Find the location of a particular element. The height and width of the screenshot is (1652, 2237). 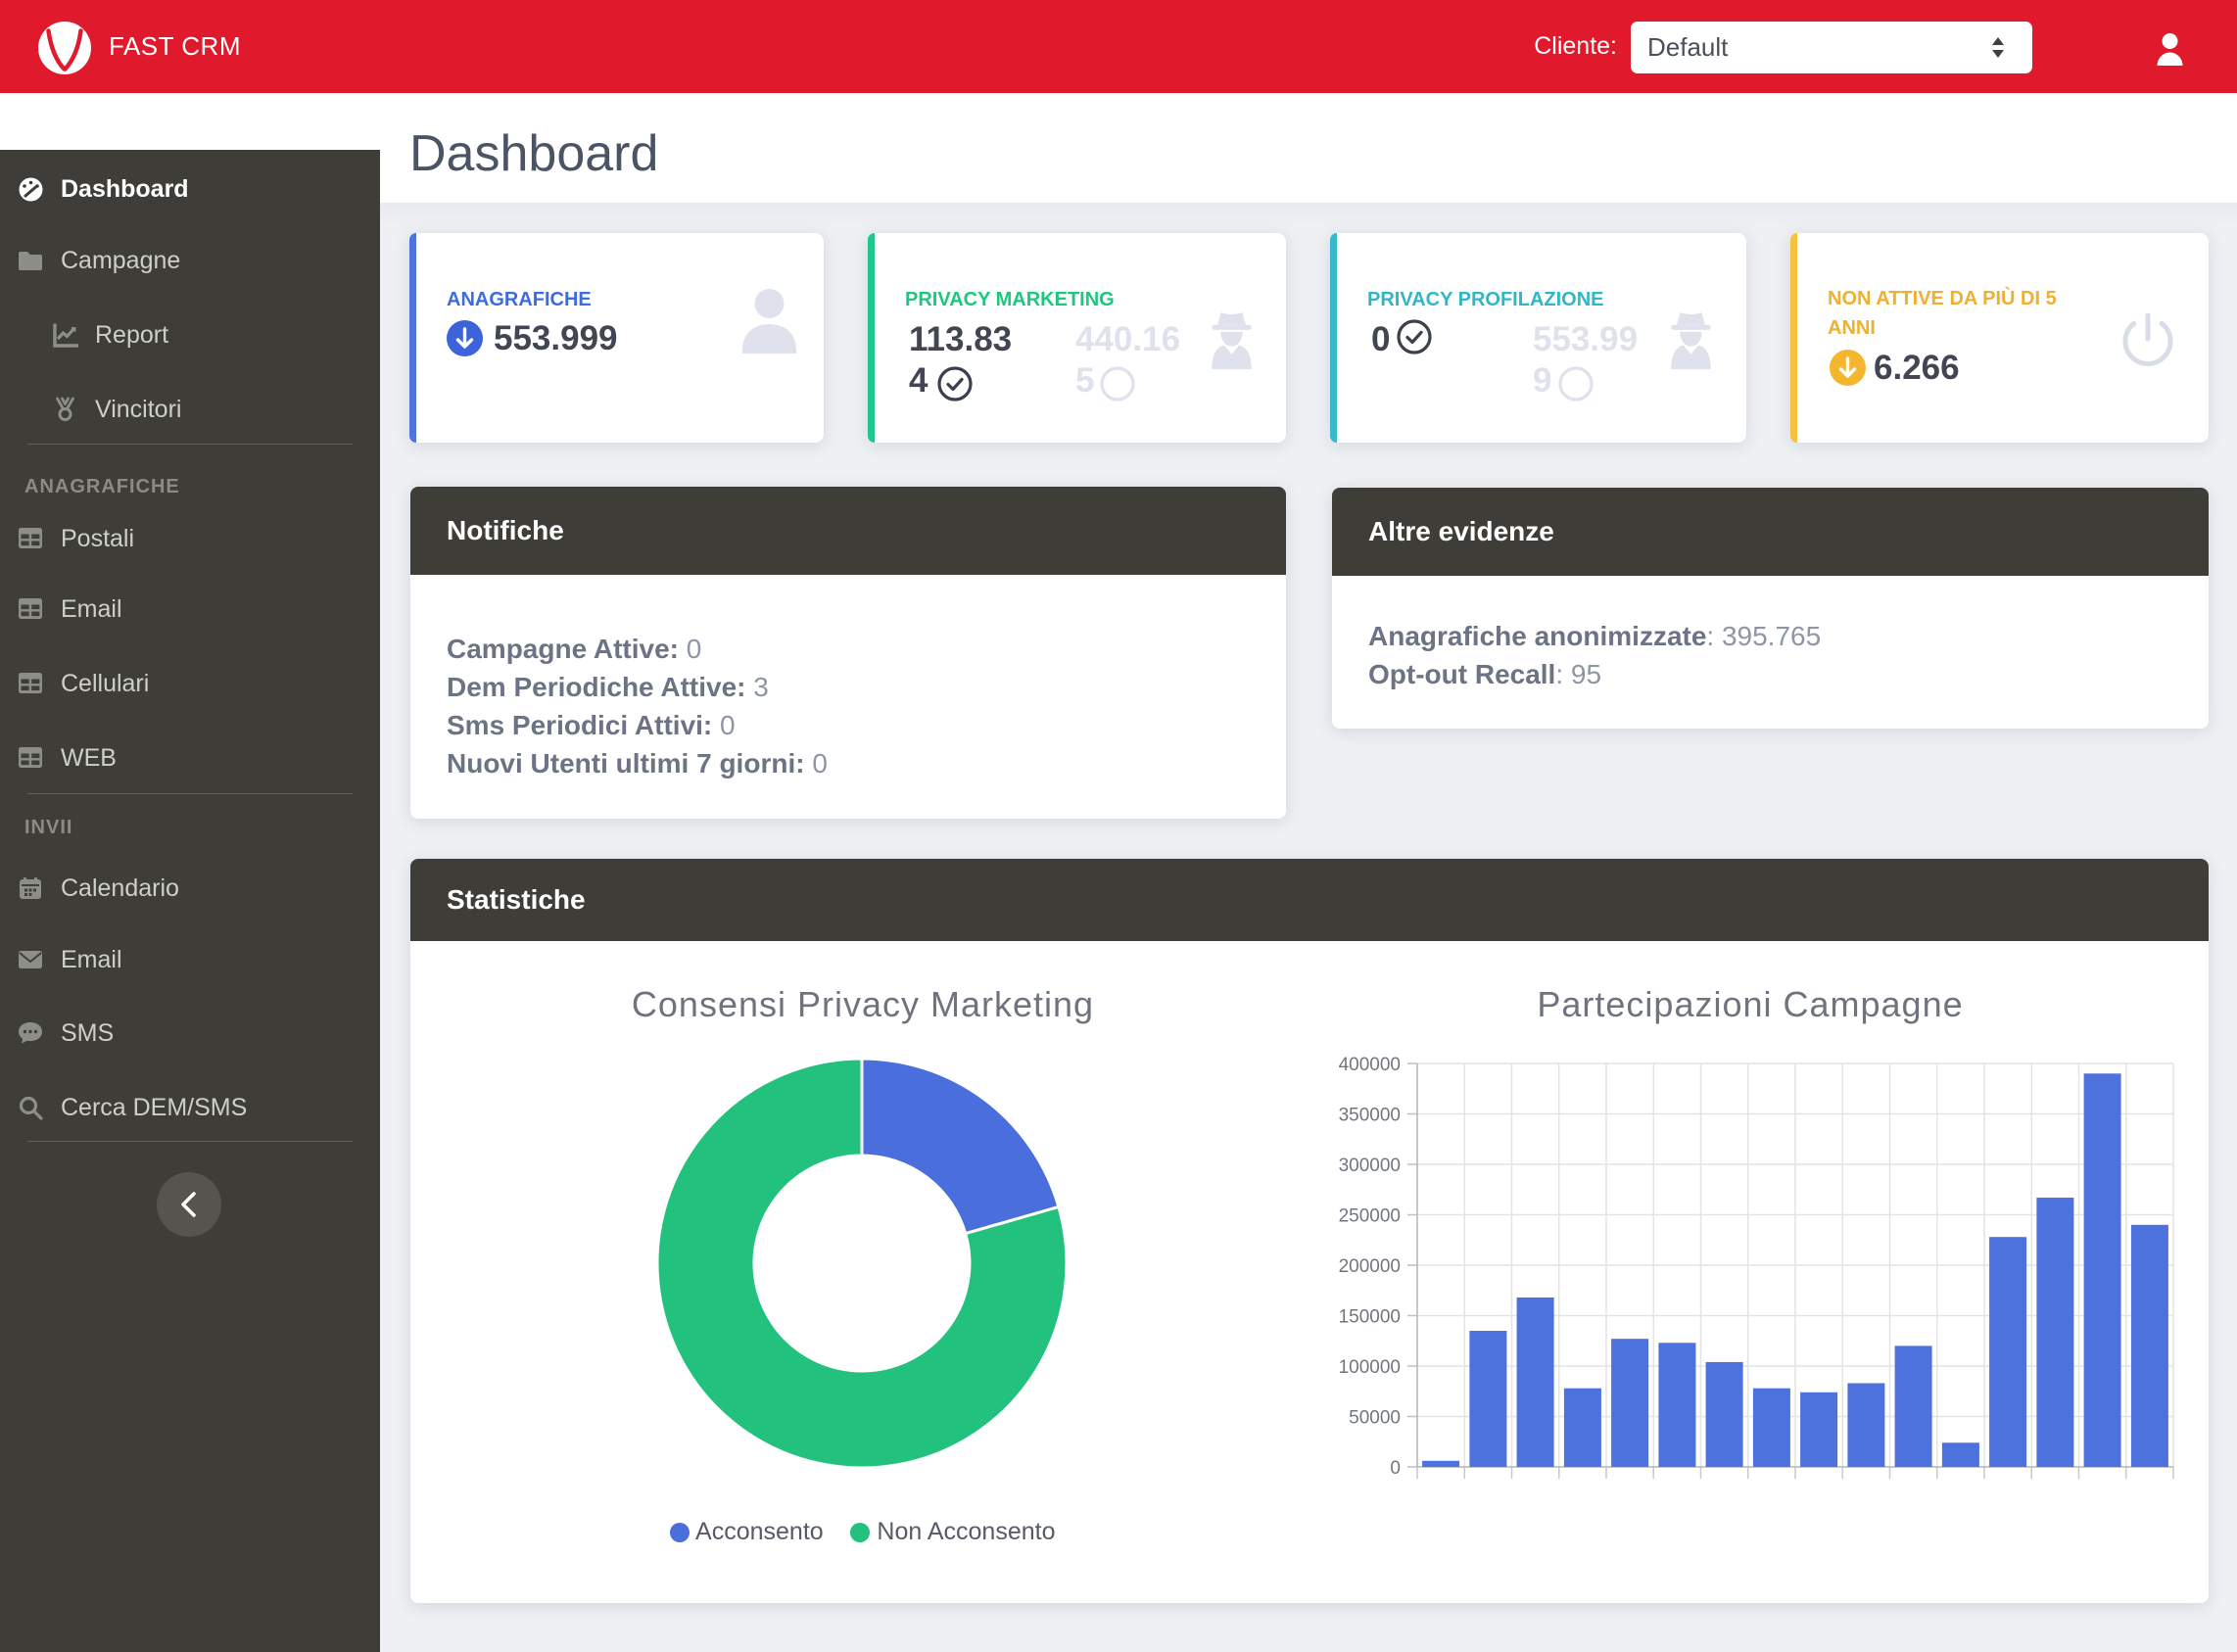

svg-text: 300000 is located at coordinates (1370, 1166).